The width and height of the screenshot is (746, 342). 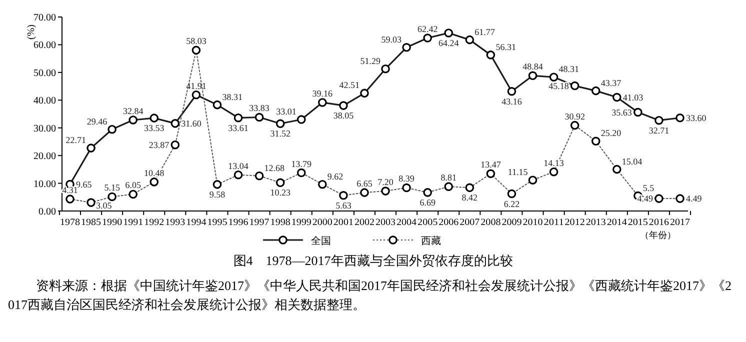 What do you see at coordinates (91, 223) in the screenshot?
I see `x-tick-label: 1985` at bounding box center [91, 223].